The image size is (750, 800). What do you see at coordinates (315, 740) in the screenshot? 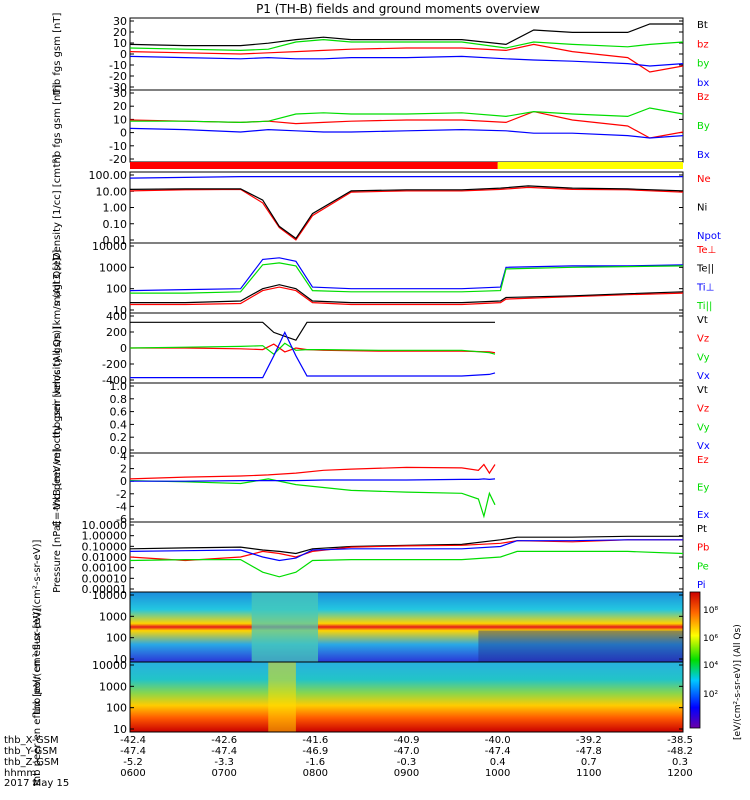
I see `orbit-value: -41.6` at bounding box center [315, 740].